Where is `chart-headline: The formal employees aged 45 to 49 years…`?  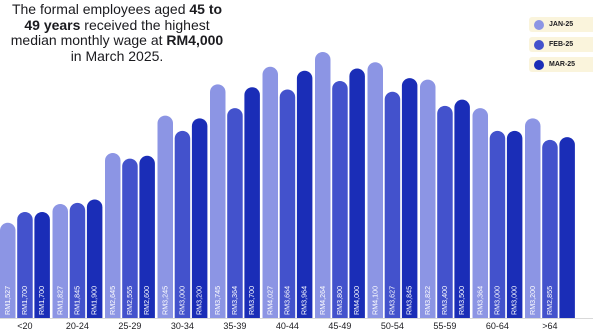
chart-headline: The formal employees aged 45 to 49 years… is located at coordinates (117, 32).